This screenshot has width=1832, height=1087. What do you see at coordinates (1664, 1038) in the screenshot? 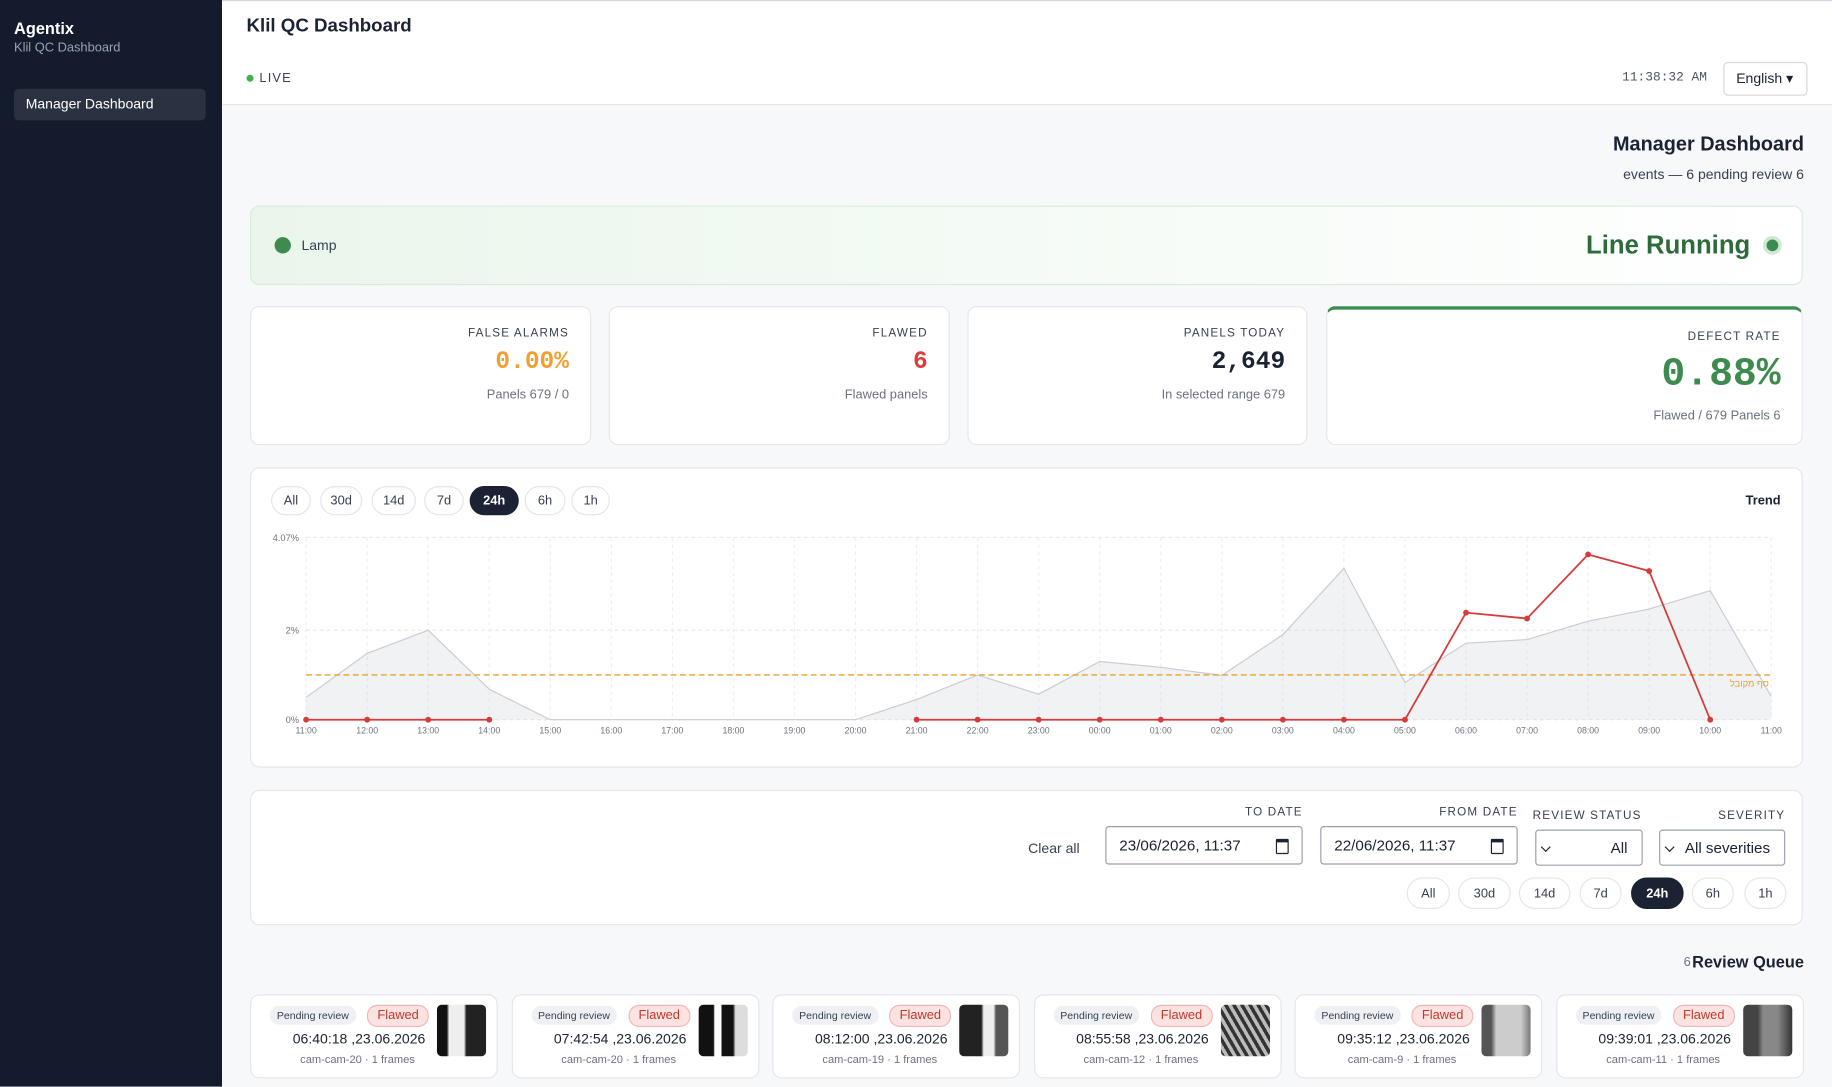
I see `event-time: 09:39:01 ,23.06.2026` at bounding box center [1664, 1038].